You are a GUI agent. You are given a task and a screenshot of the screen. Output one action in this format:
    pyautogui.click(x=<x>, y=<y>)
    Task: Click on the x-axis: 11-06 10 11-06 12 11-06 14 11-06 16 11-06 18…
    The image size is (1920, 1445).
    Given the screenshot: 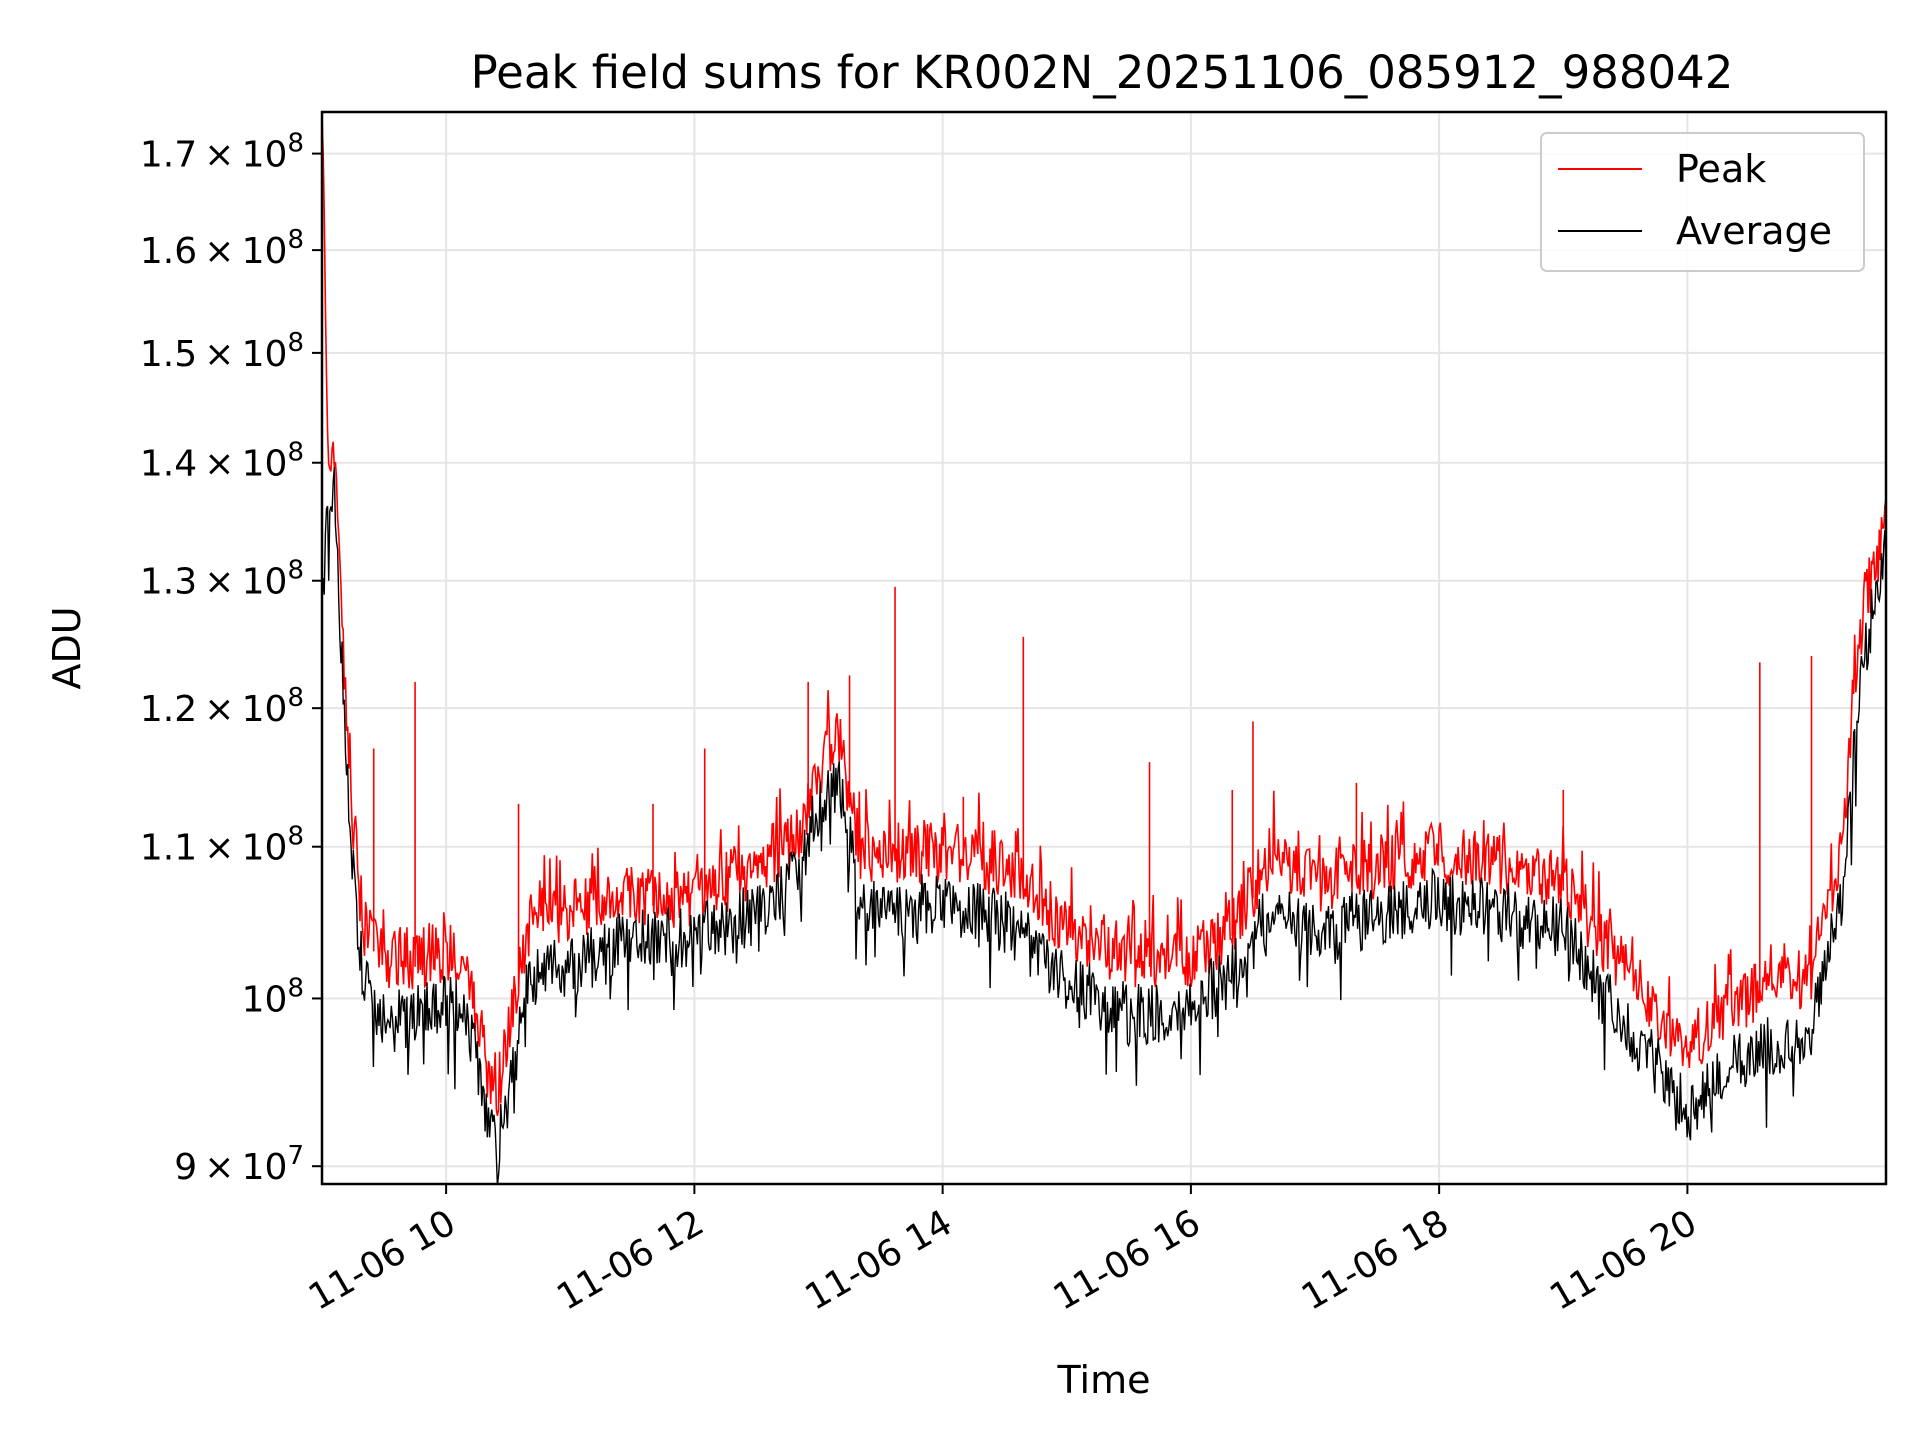 What is the action you would take?
    pyautogui.click(x=1003, y=1251)
    